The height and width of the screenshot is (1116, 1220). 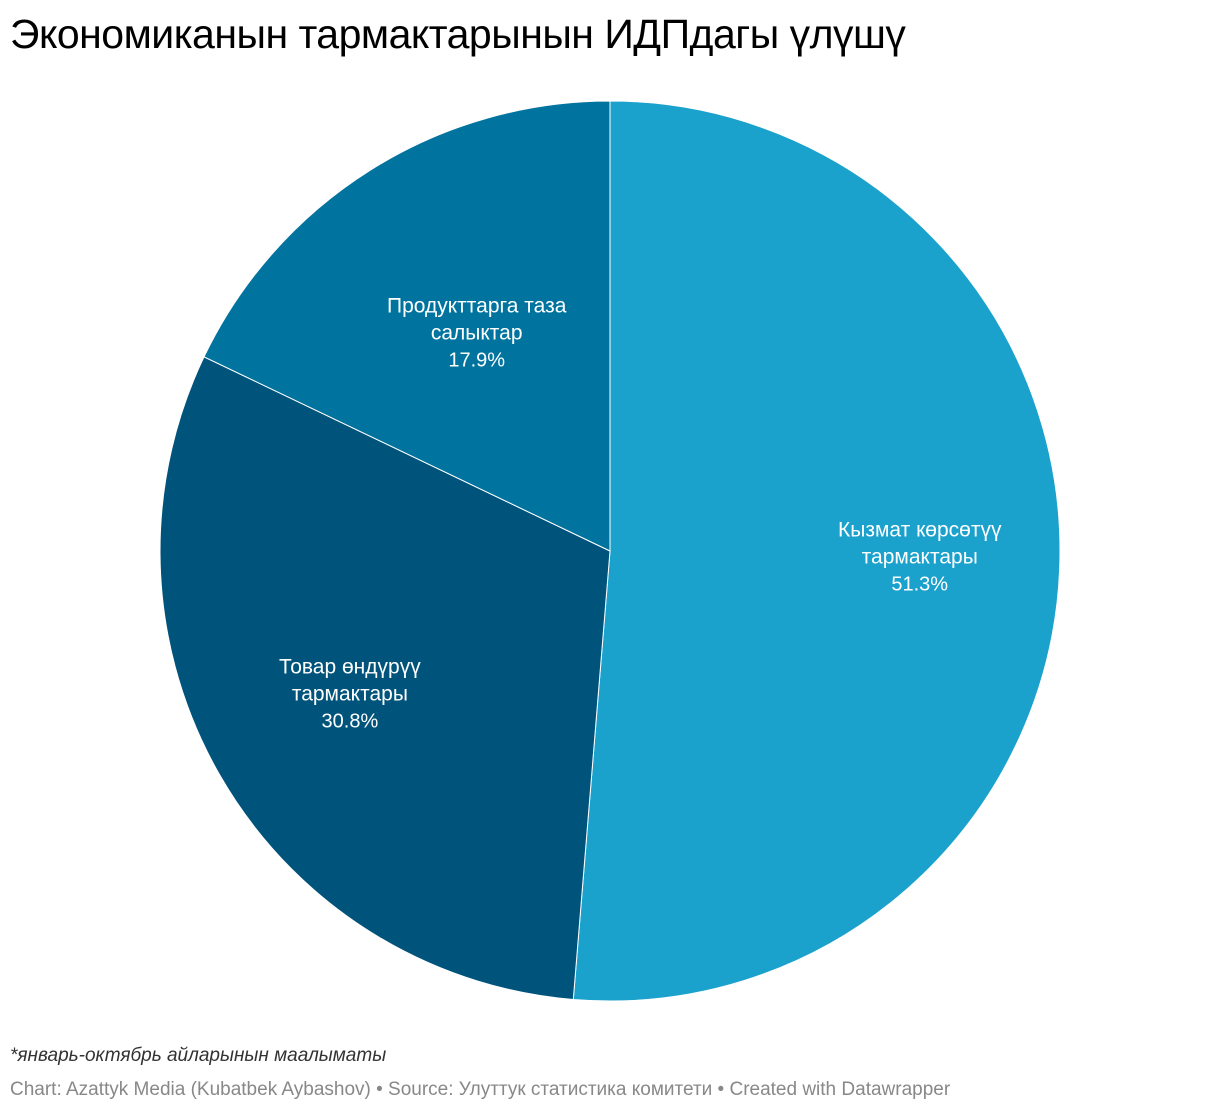 I want to click on footnote: *январь-октябрь айларынын маалыматы, so click(x=198, y=1055).